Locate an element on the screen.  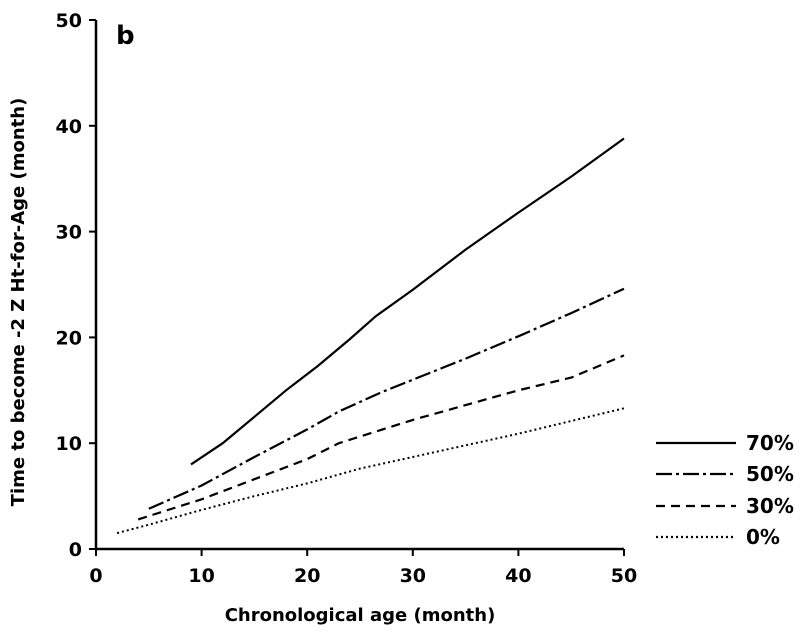
y-tick-label: 0 is located at coordinates (75, 550).